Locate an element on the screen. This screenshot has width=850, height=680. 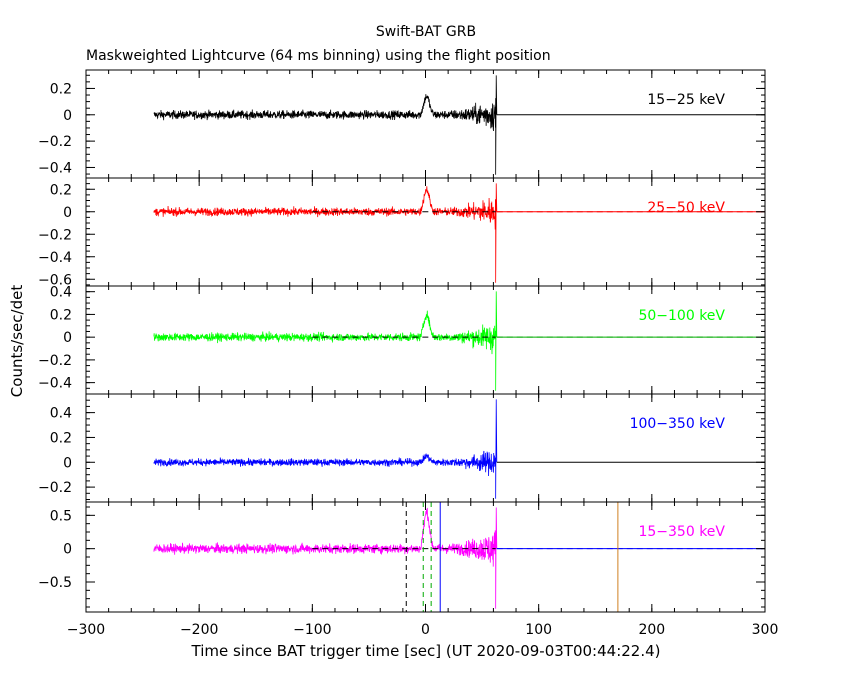
panel-1: 0.2 0 −0.2 −0.4 15−25 keV is located at coordinates (402, 124).